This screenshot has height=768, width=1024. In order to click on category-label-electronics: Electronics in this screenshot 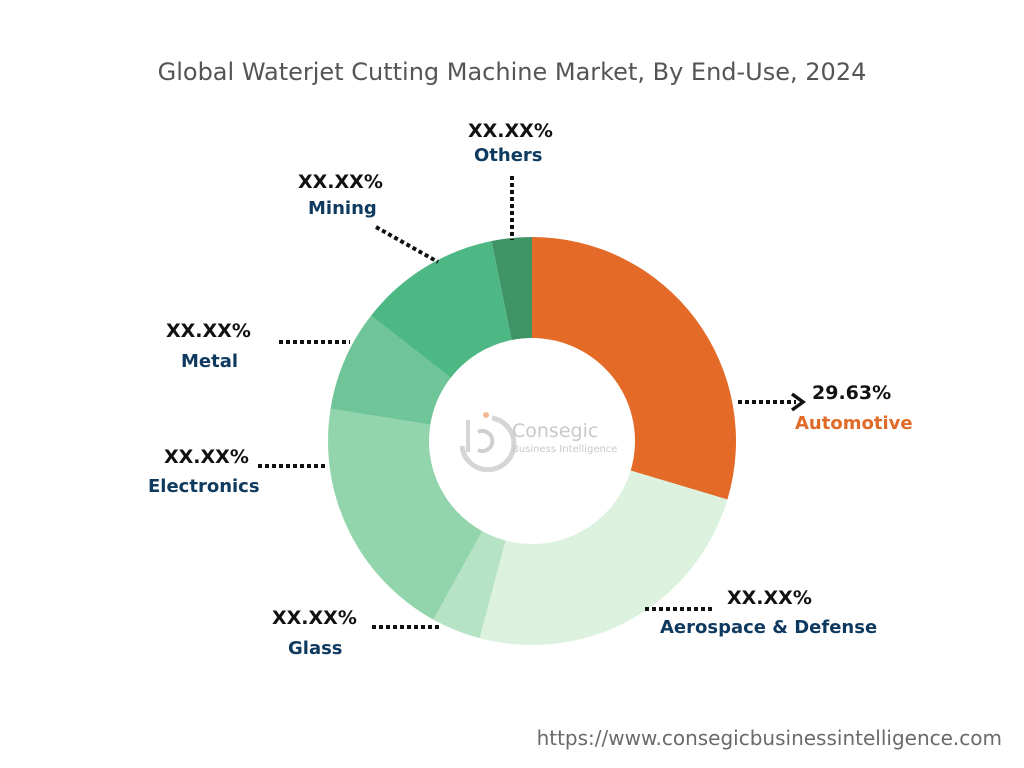, I will do `click(204, 486)`.